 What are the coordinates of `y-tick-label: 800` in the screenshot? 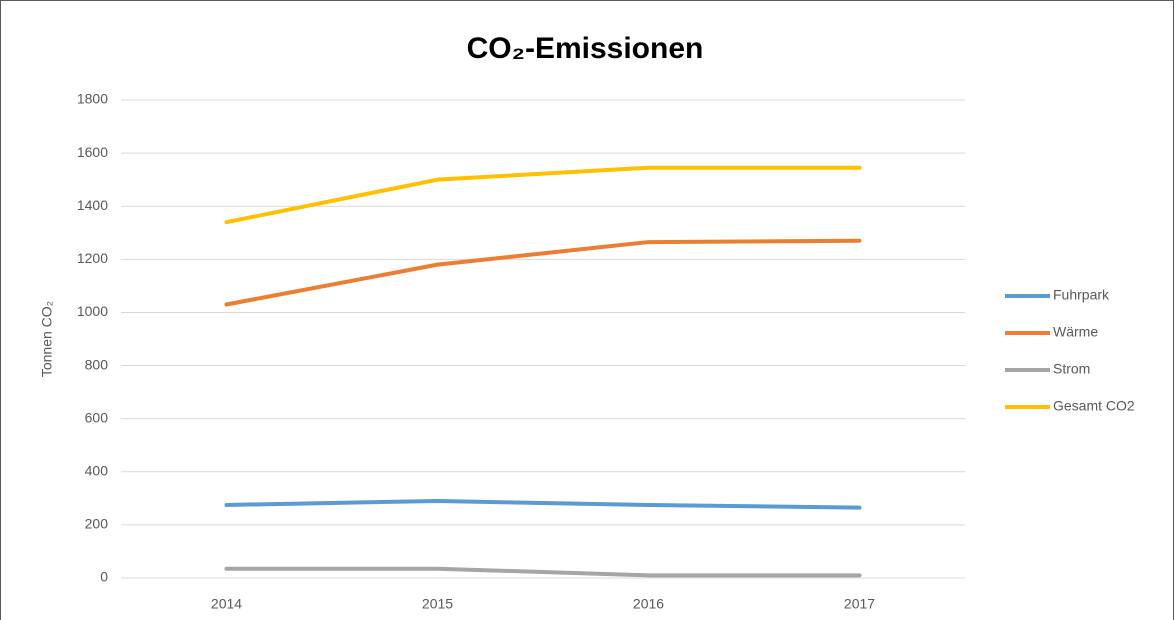 It's located at (97, 364).